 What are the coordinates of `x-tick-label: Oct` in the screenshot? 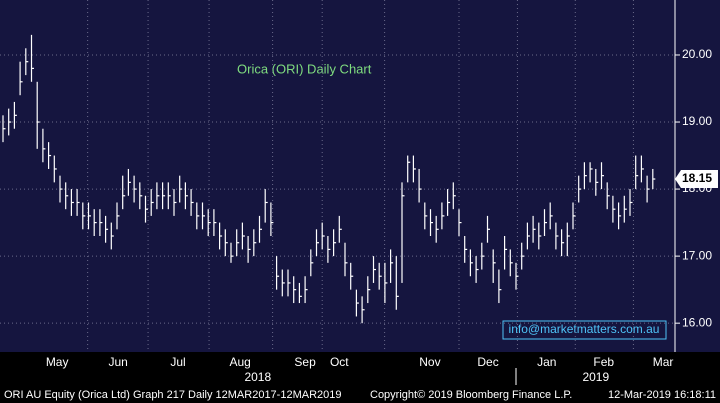 It's located at (339, 362).